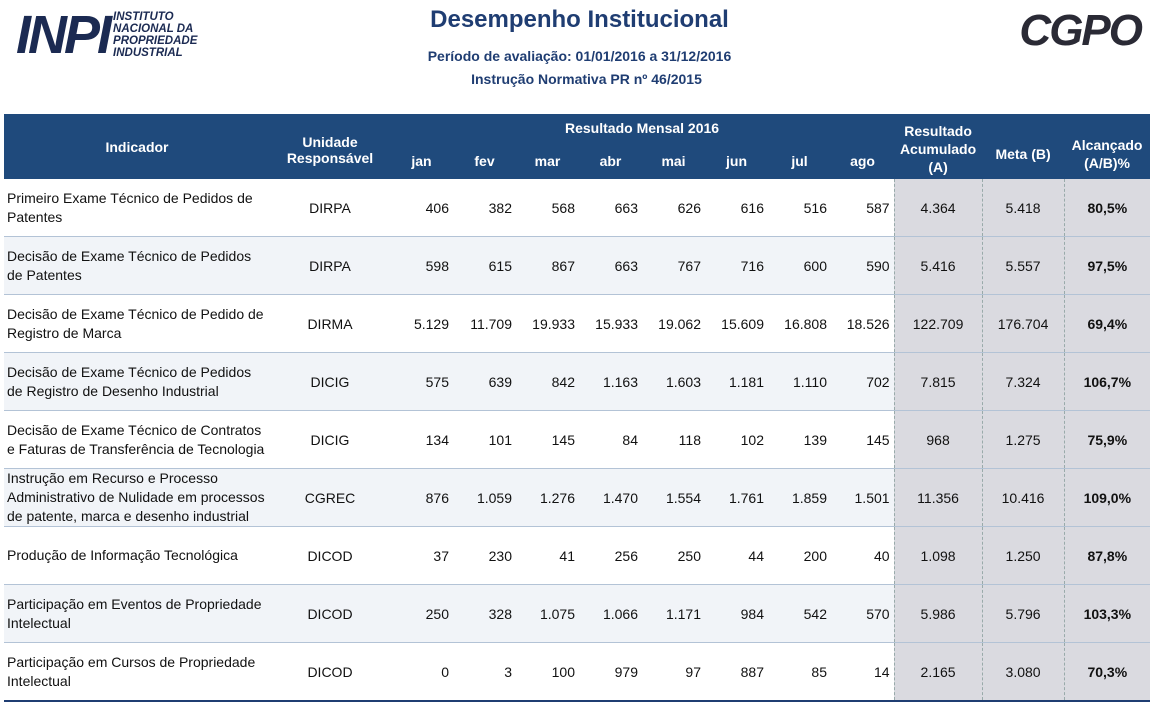 The image size is (1159, 708). I want to click on month-value-cell: 139, so click(799, 440).